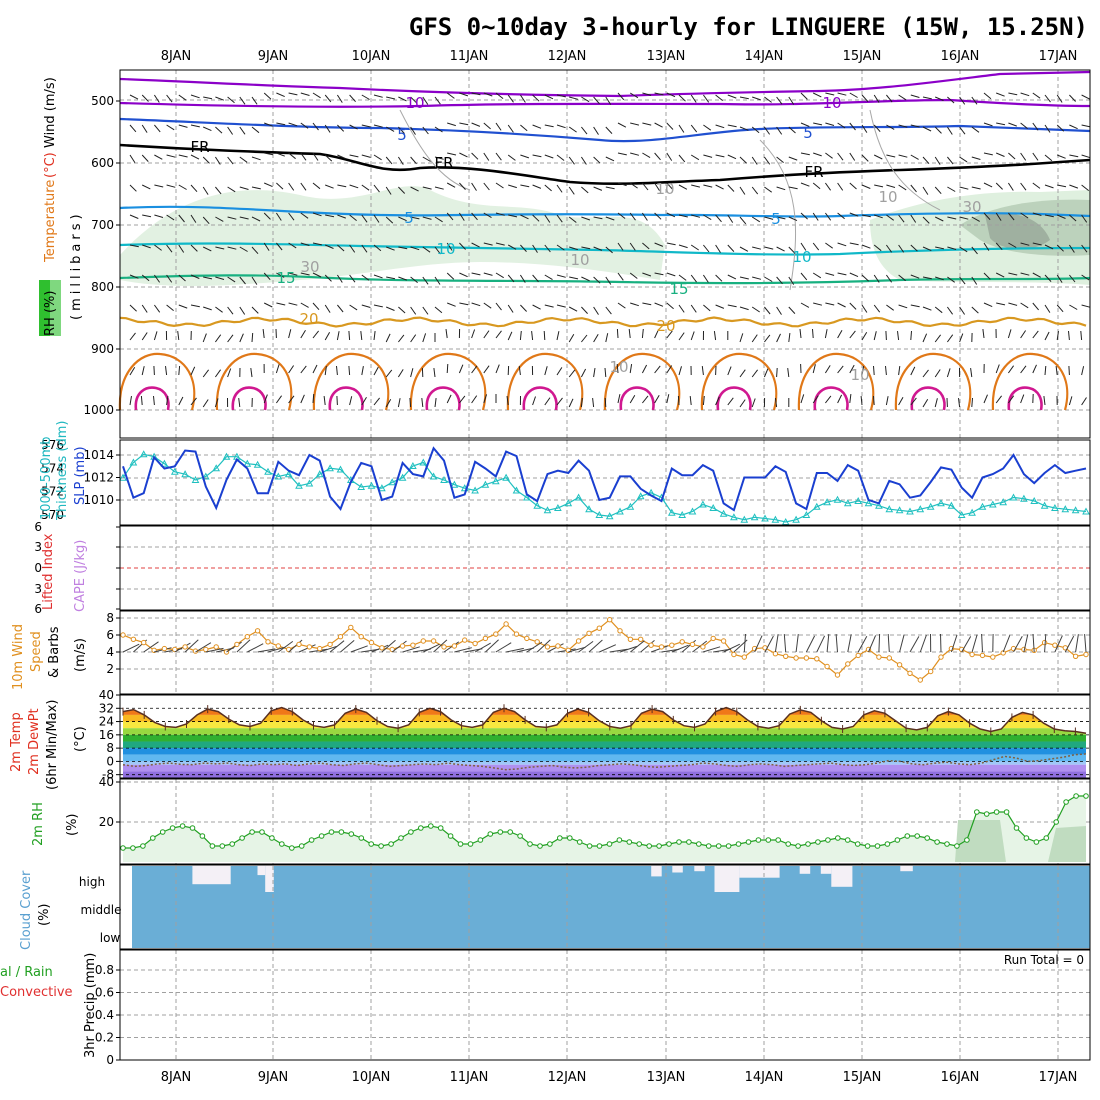 This screenshot has width=1100, height=1100. What do you see at coordinates (562, 568) in the screenshot?
I see `cape-li-panel: 6 3 0 3 6 Lifted Index CAPE (J/kg)` at bounding box center [562, 568].